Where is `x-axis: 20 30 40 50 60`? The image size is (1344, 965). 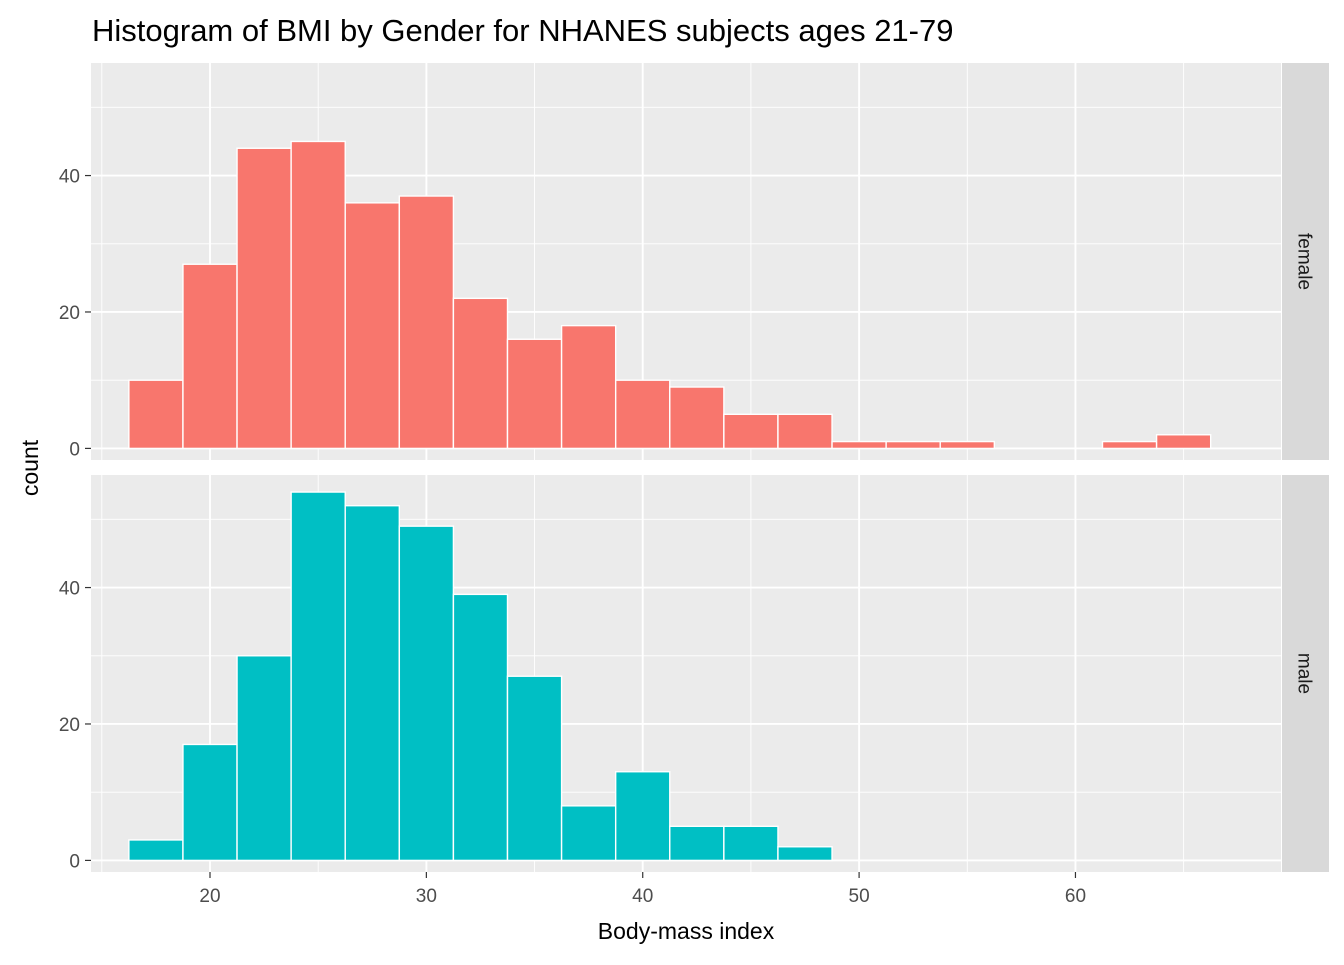 x-axis: 20 30 40 50 60 is located at coordinates (642, 889).